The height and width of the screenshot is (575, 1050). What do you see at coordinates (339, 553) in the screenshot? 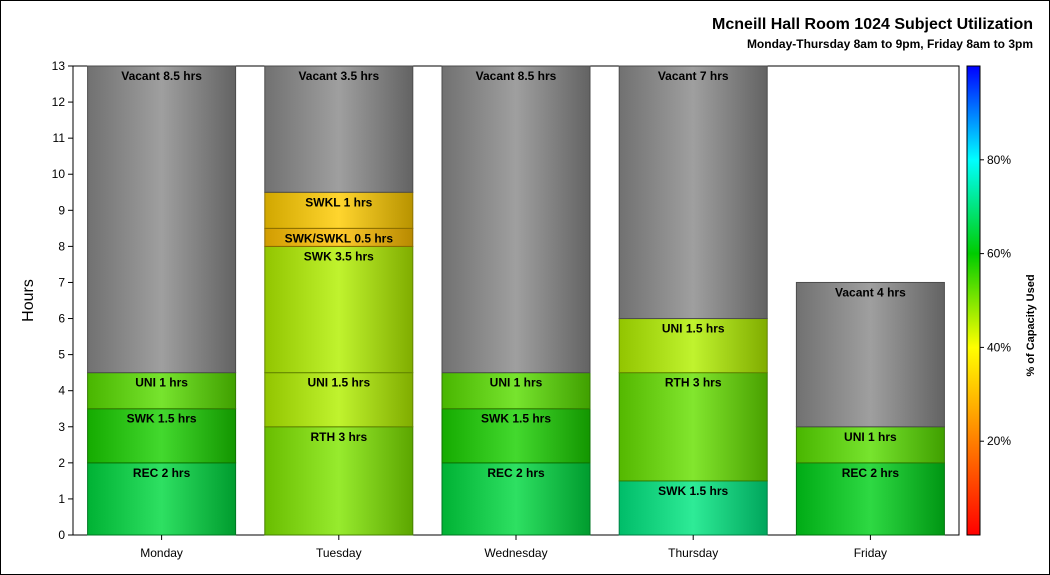
I see `x-tick-label: Tuesday` at bounding box center [339, 553].